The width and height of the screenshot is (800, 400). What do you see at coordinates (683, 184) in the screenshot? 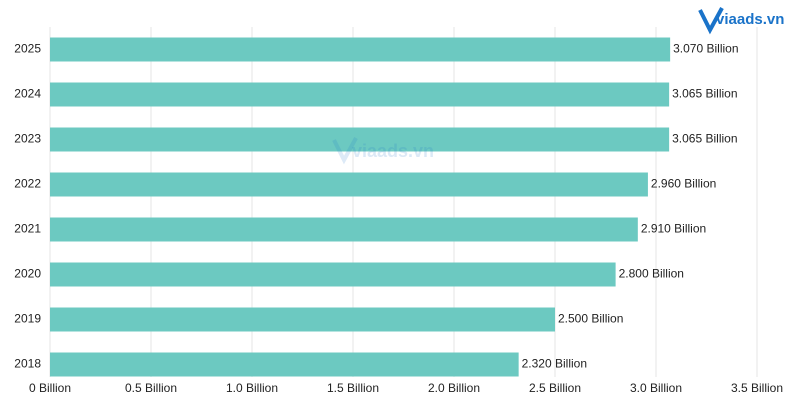
I see `value-label: 2.960 Billion` at bounding box center [683, 184].